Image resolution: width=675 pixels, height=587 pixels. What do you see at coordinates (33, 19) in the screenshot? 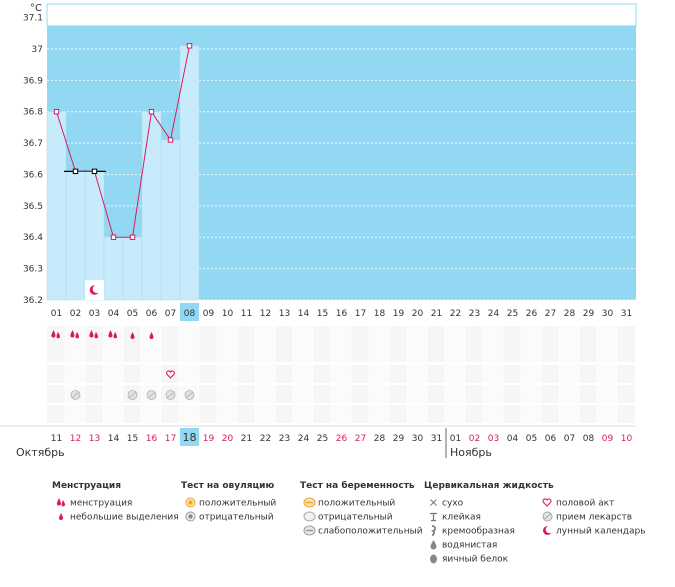
I see `y-tick-label: 37.1` at bounding box center [33, 19].